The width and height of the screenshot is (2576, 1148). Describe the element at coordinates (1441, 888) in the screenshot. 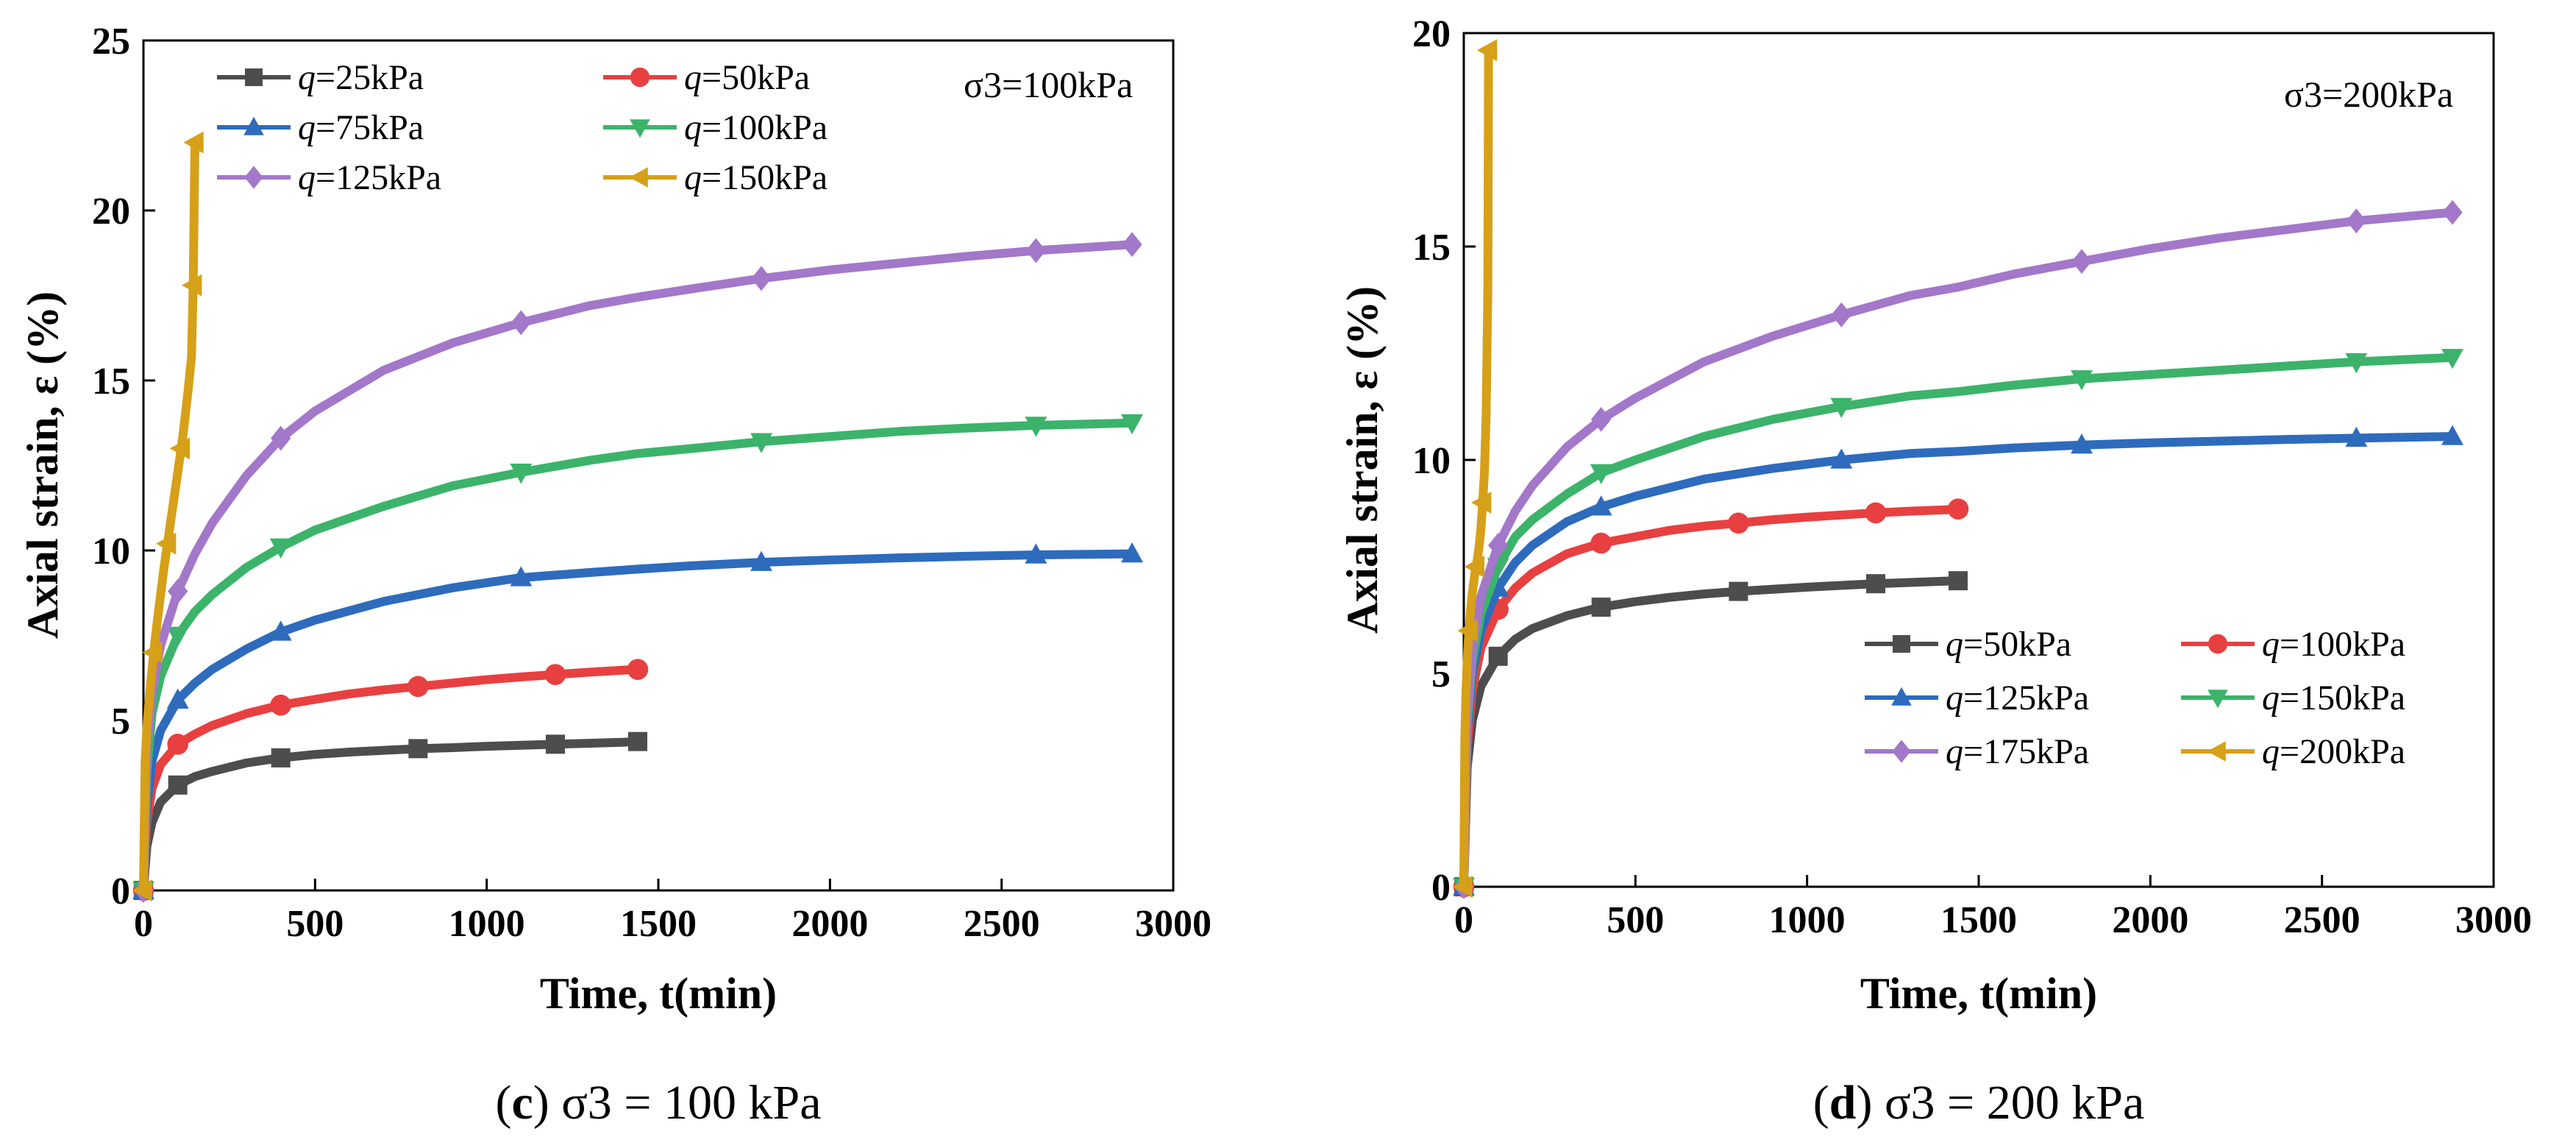

I see `y-tick-label: 0` at that location.